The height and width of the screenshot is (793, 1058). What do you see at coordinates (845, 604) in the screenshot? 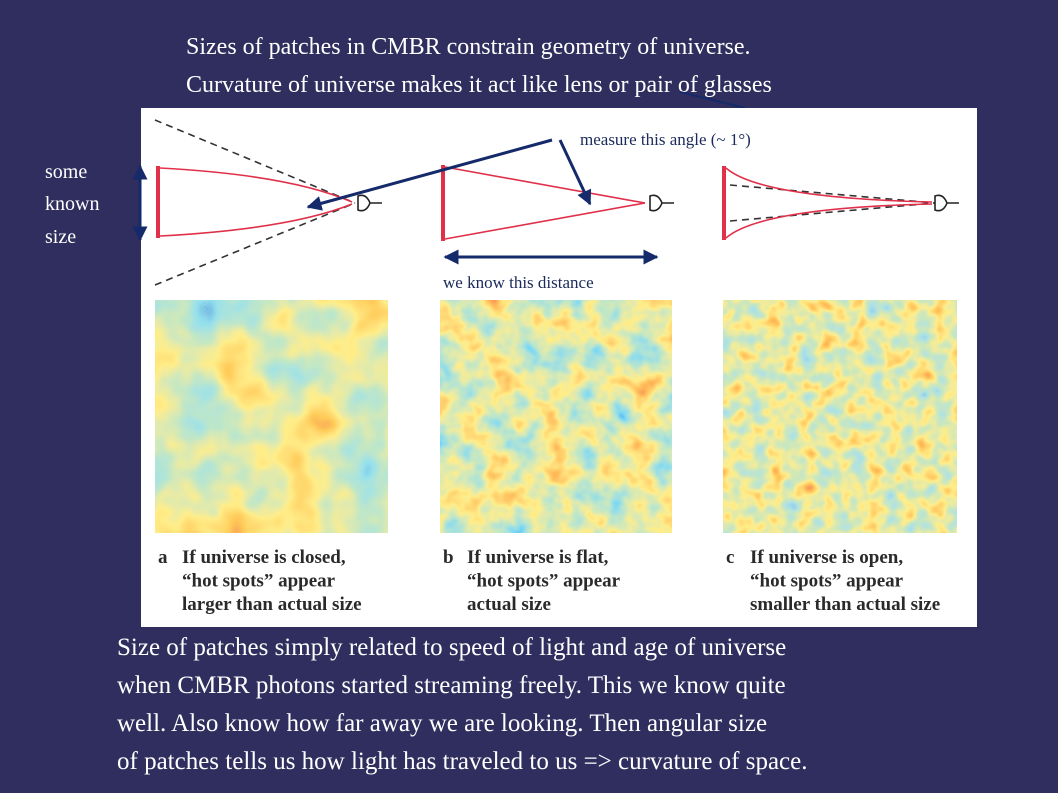
I see `panel-caption: smaller than actual size` at bounding box center [845, 604].